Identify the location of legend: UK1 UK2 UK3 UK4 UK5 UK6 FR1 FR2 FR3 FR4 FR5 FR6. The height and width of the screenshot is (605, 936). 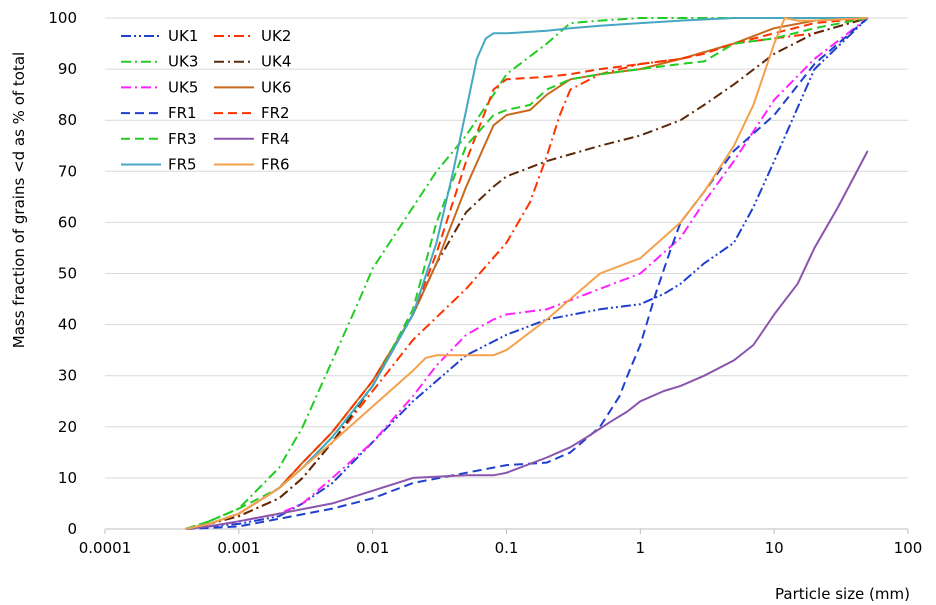
(206, 100).